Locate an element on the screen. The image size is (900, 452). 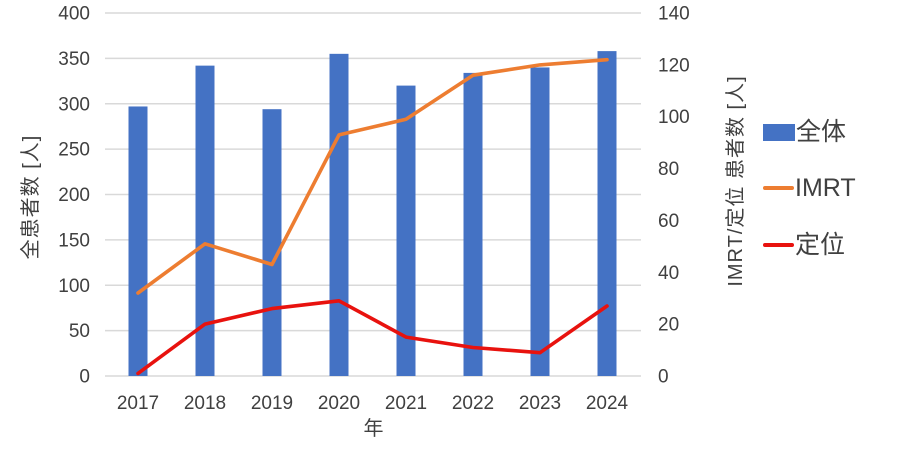
bar-2019 is located at coordinates (272, 242).